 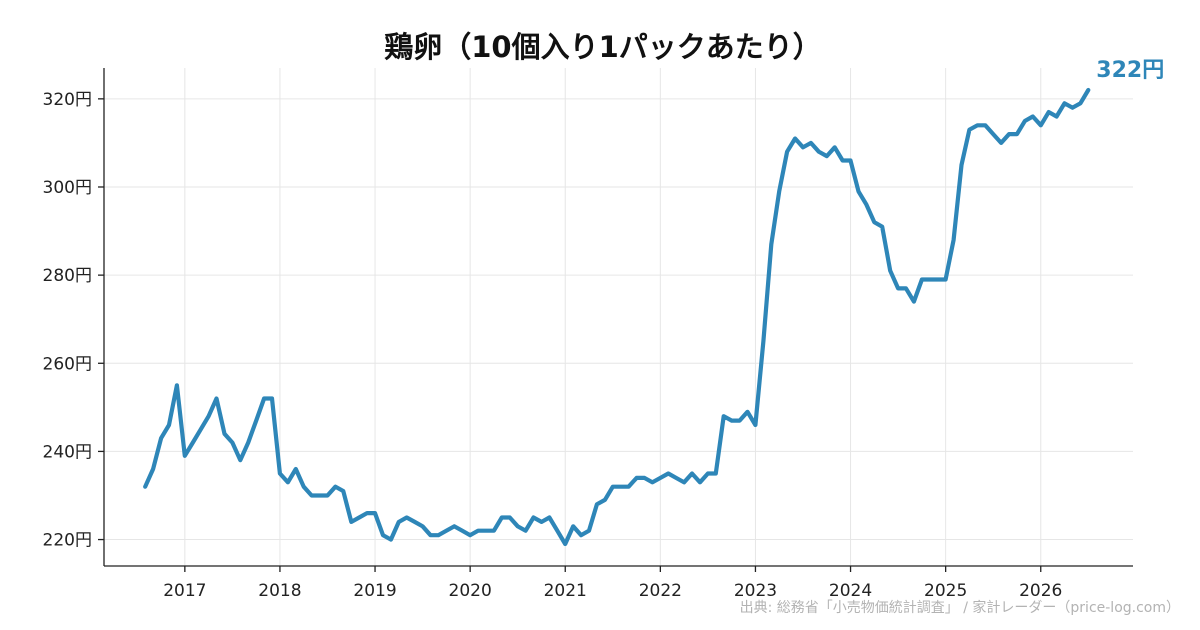 I want to click on x-tick-label: 2024, so click(x=850, y=591).